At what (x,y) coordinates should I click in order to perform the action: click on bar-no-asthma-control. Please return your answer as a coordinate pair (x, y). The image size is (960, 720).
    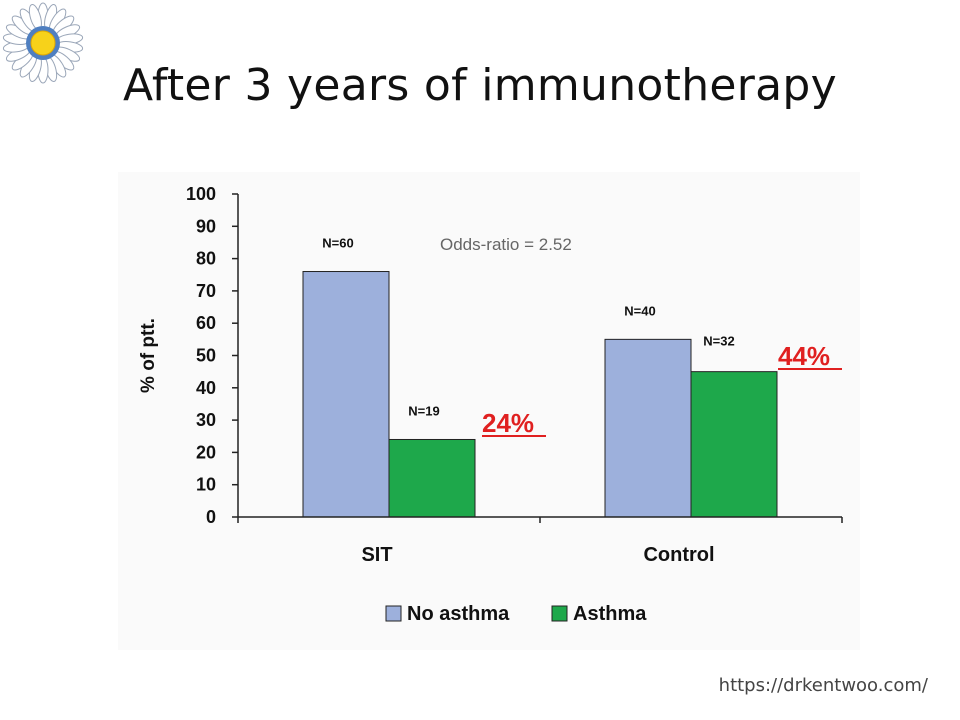
    Looking at the image, I should click on (648, 428).